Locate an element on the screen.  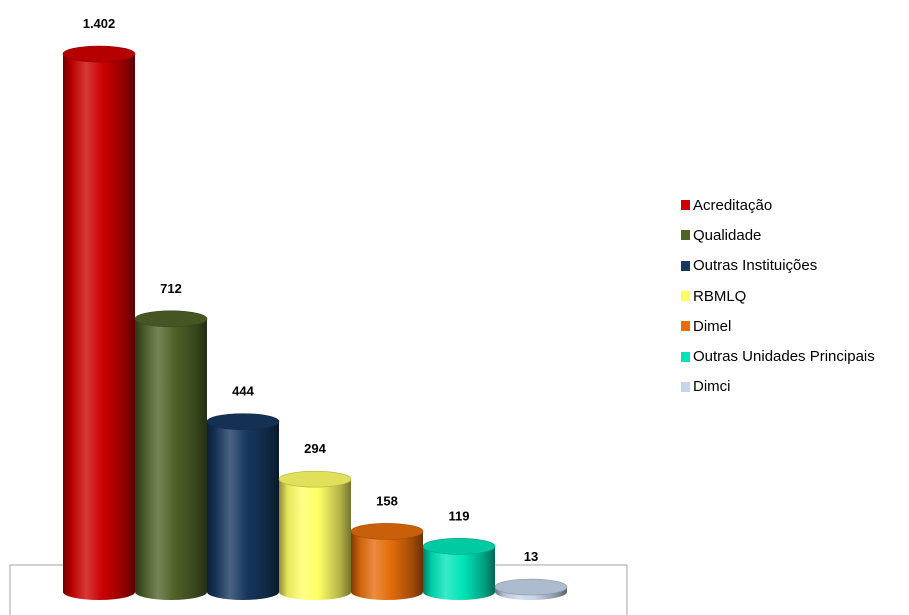
legend-label: Dimel is located at coordinates (712, 326).